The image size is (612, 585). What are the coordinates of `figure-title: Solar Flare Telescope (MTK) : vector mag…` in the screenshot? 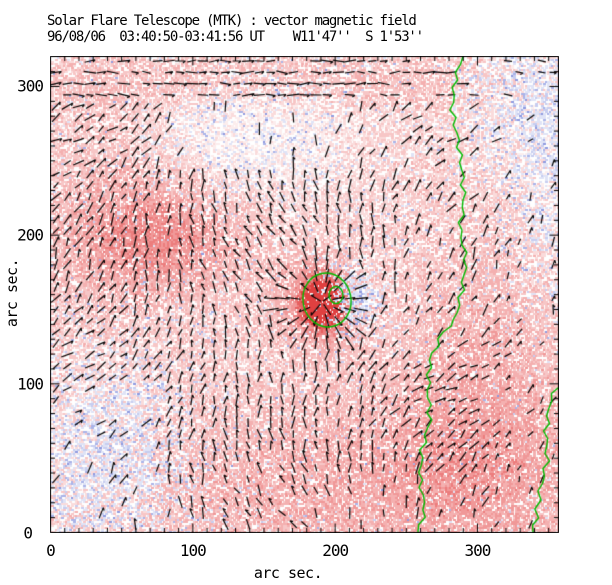 It's located at (232, 21).